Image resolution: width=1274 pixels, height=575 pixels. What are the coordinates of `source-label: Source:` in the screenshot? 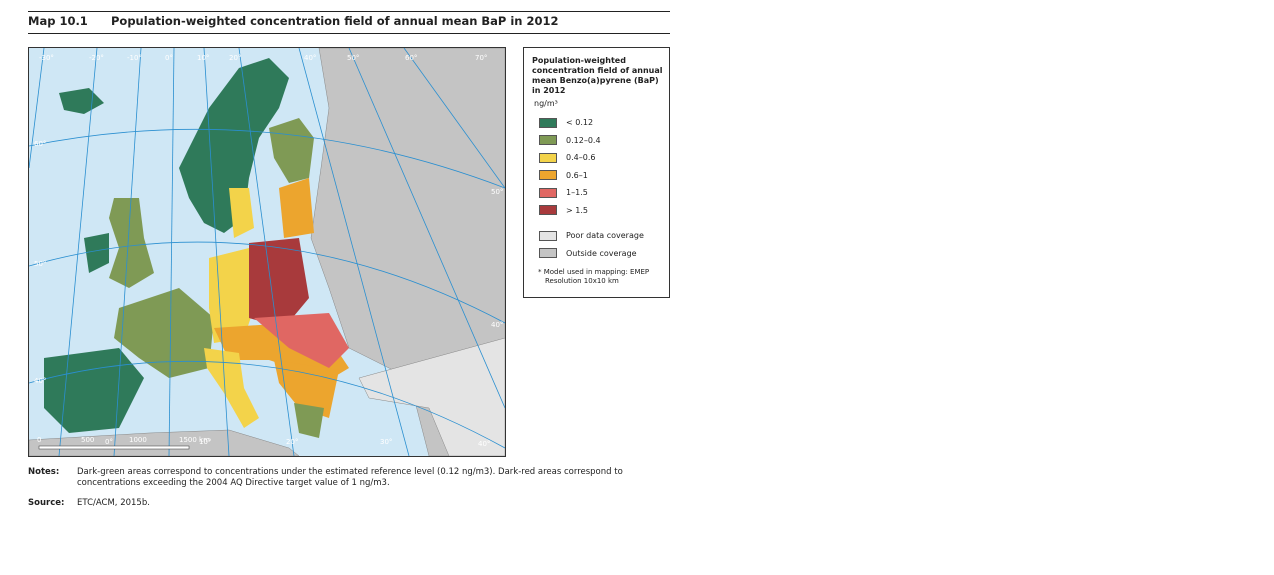 It's located at (46, 503).